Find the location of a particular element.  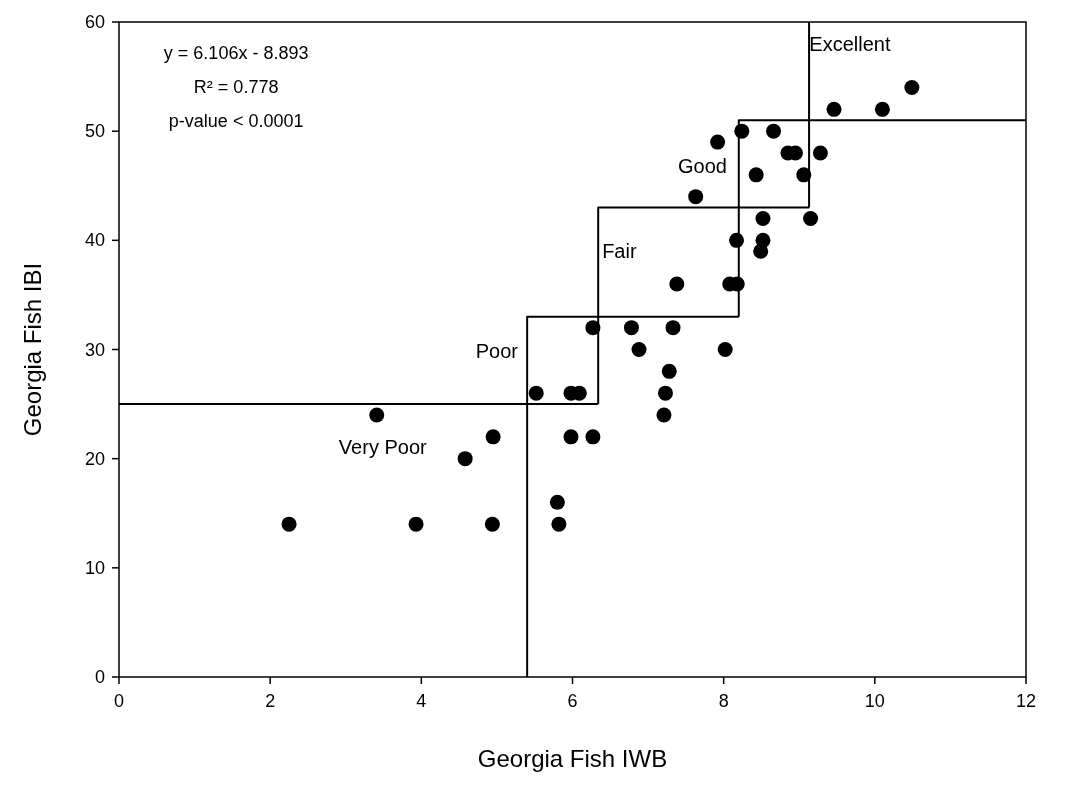

x-tick-label: 6 is located at coordinates (572, 701).